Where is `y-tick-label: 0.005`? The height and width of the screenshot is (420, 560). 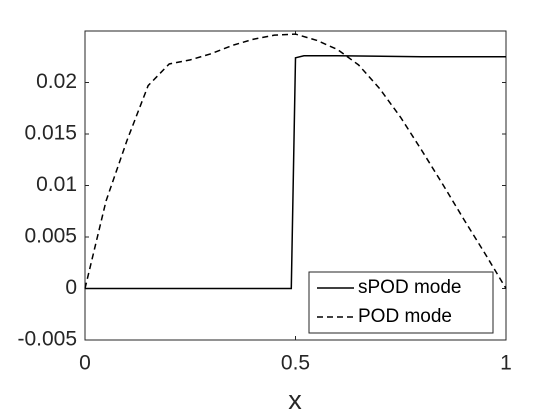 y-tick-label: 0.005 is located at coordinates (50, 236).